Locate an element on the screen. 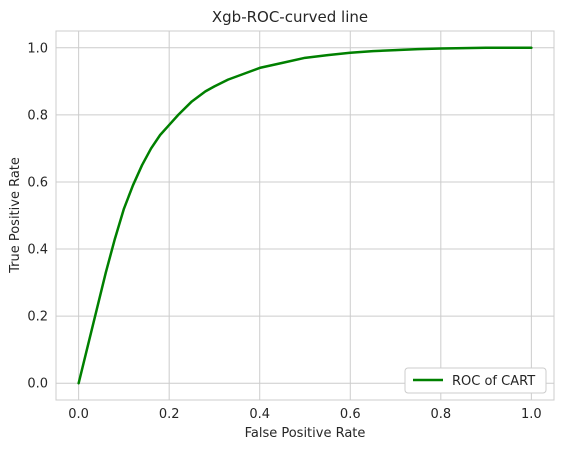  x-axis-label: False Positive Rate is located at coordinates (305, 433).